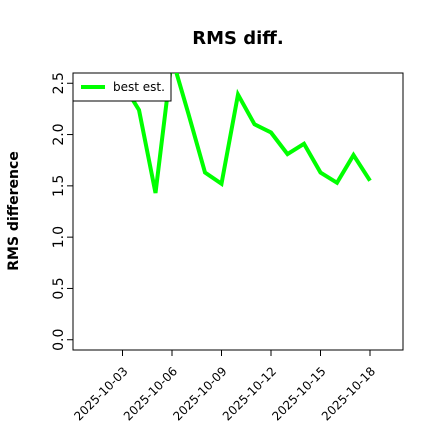 This screenshot has height=444, width=440. What do you see at coordinates (59, 83) in the screenshot?
I see `y-tick-label: 2.5` at bounding box center [59, 83].